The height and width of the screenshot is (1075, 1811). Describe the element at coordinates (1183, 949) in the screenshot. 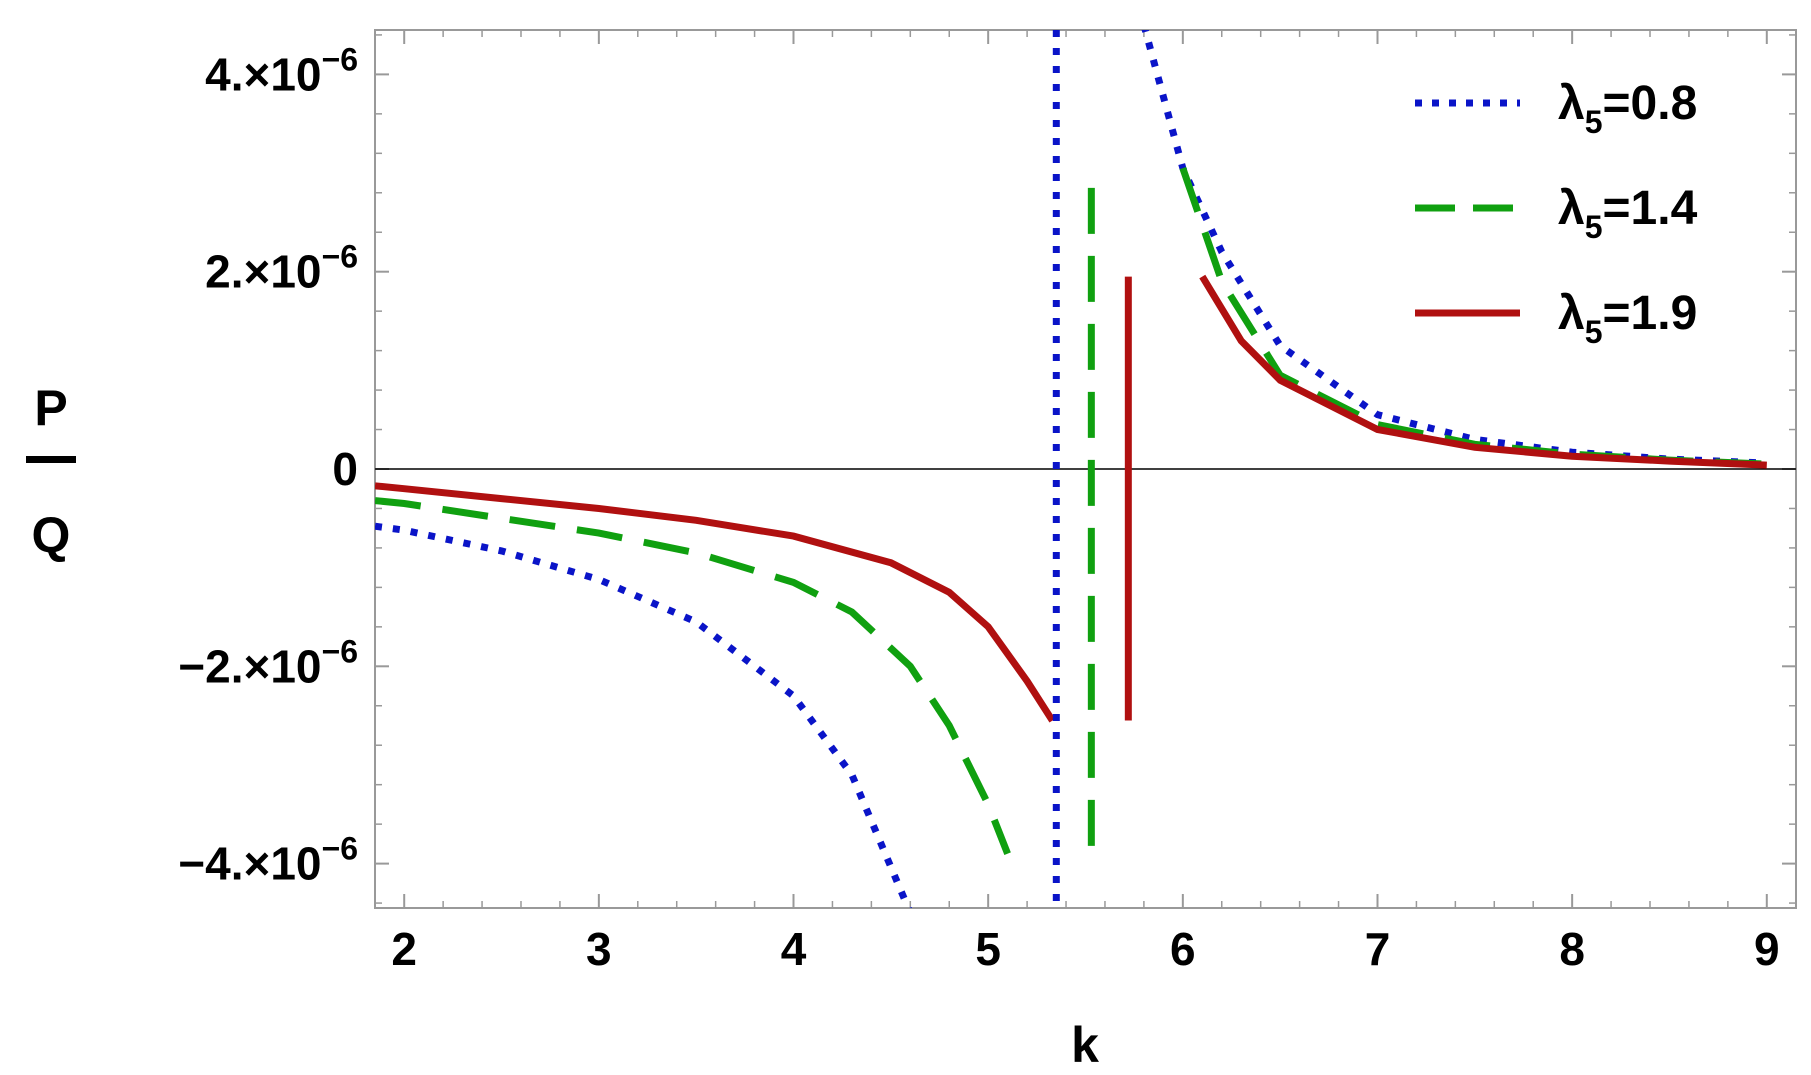

I see `x-tick-label: 6` at that location.